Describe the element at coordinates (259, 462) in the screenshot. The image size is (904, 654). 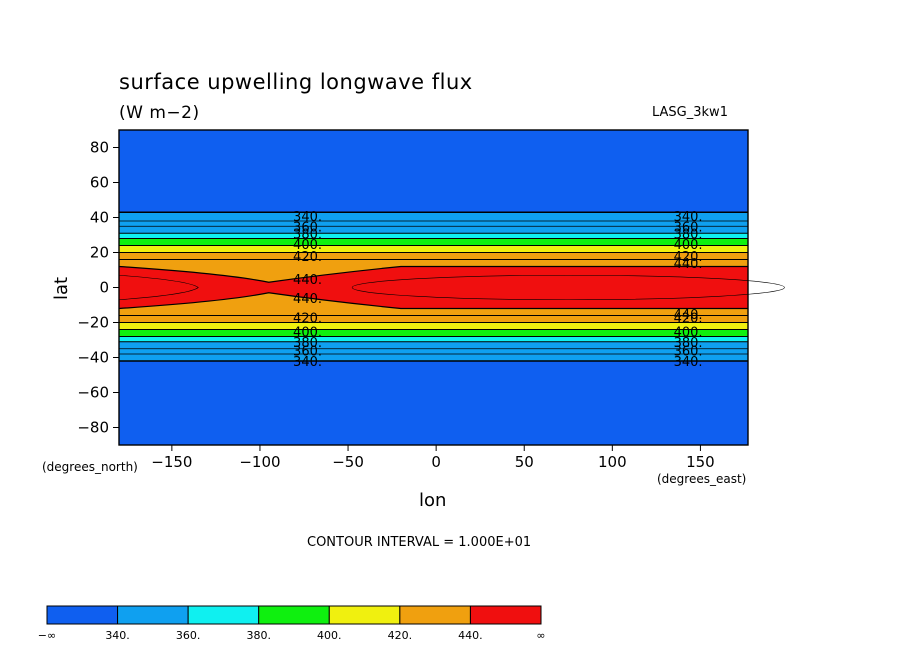
I see `x-tick-label-1: −100` at that location.